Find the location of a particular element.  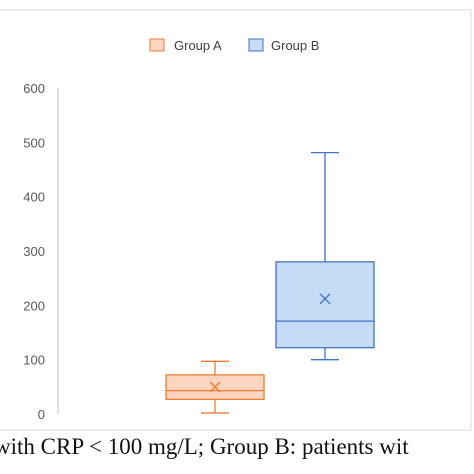

y-tick-label-500: 500 is located at coordinates (34, 142).